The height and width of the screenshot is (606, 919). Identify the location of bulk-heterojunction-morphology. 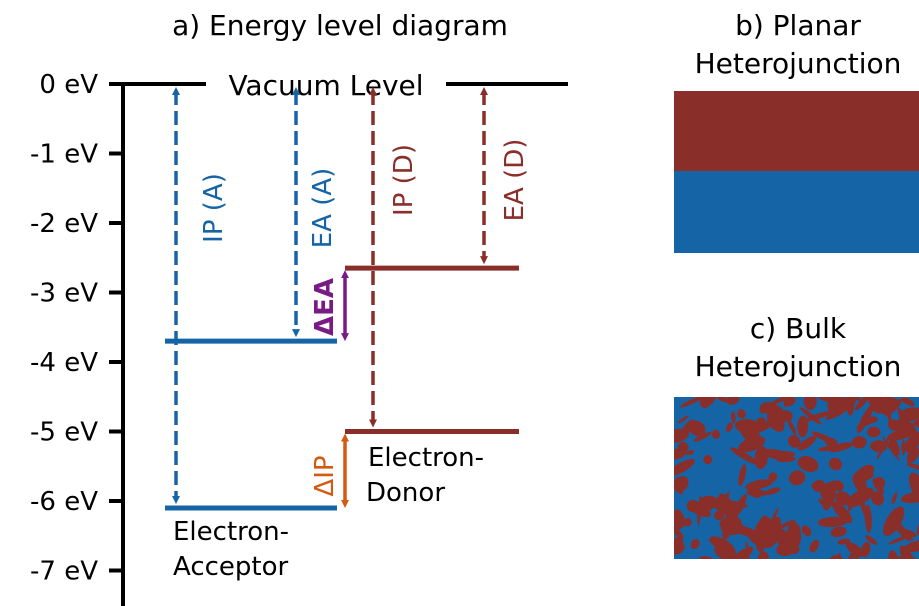
(796, 478).